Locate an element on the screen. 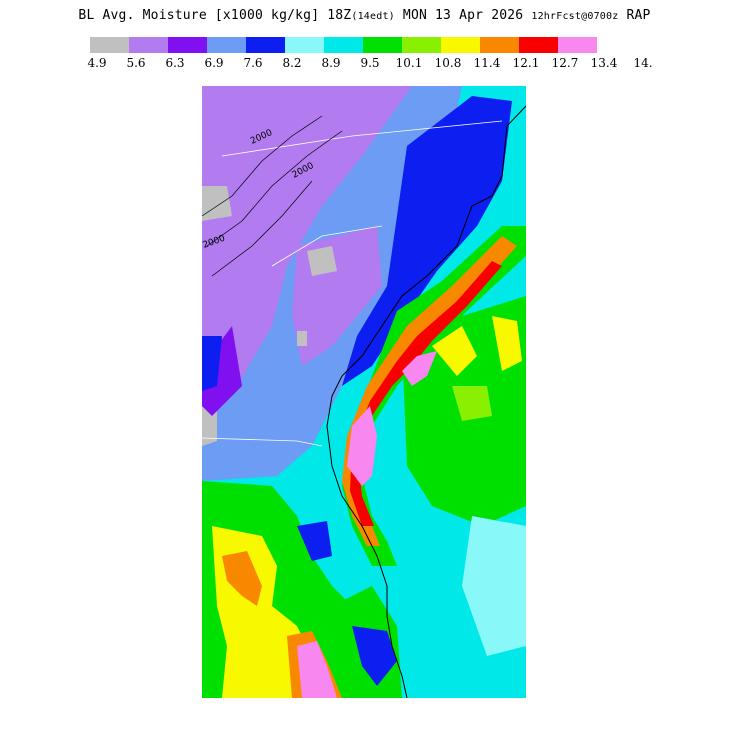 This screenshot has width=729, height=729. legend-tick-label: 7.6 is located at coordinates (253, 63).